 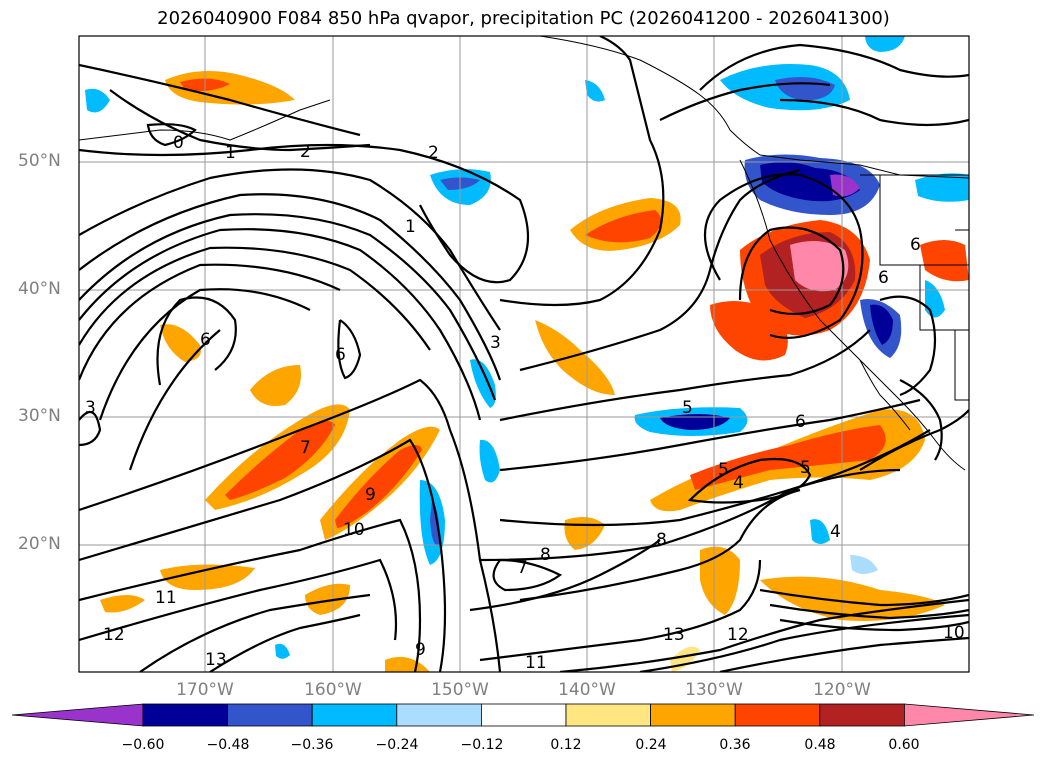 I want to click on colorbar-tick: −0.60, so click(x=143, y=745).